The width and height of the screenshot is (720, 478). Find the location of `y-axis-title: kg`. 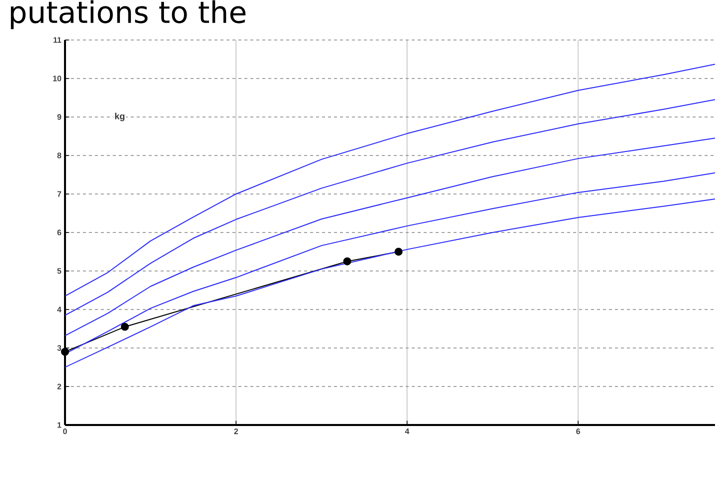

y-axis-title: kg is located at coordinates (119, 117).